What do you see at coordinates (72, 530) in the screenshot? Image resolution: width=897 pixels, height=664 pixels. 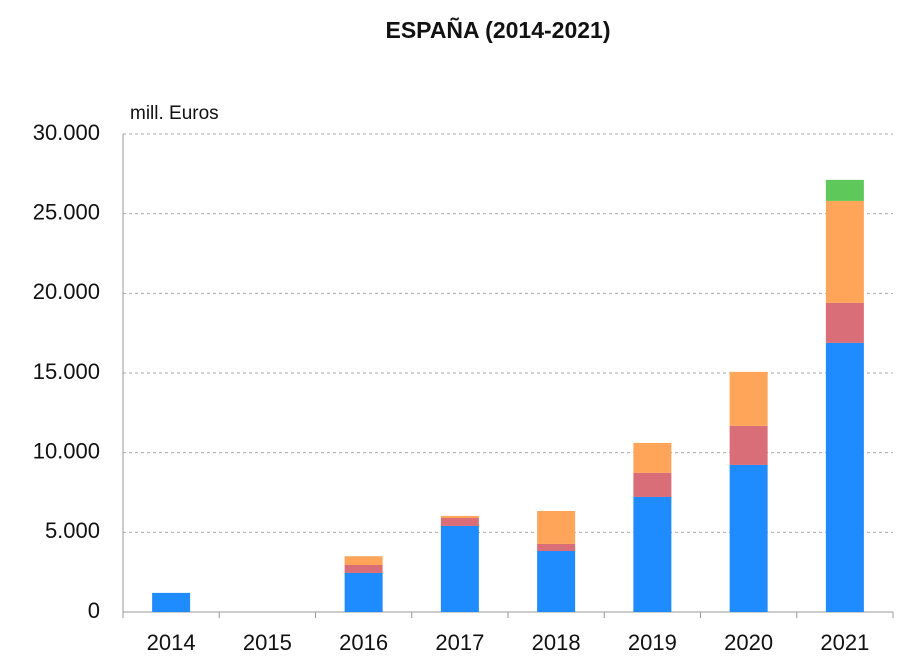 I see `y-tick-label: 5.000` at bounding box center [72, 530].